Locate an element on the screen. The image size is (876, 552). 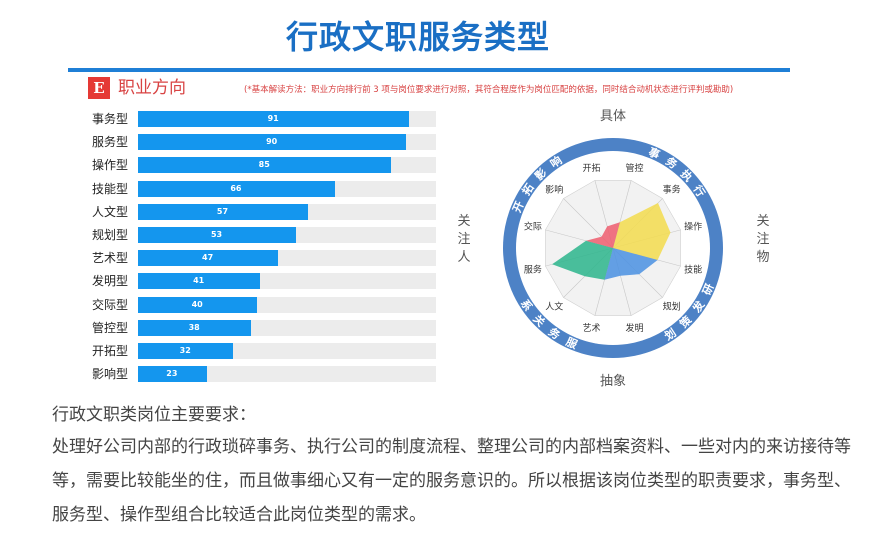
bar-value-label: 38 is located at coordinates (194, 327).